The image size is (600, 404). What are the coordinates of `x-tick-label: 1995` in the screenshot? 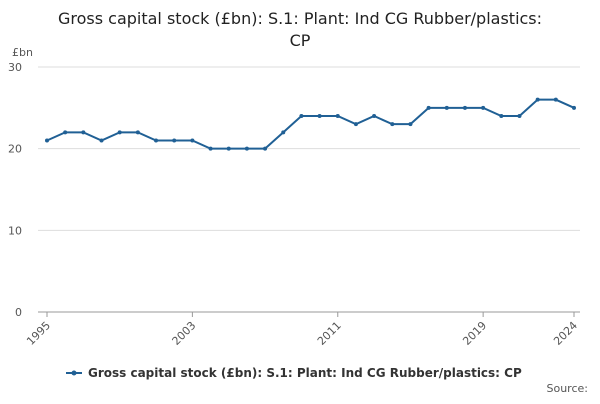 It's located at (38, 333).